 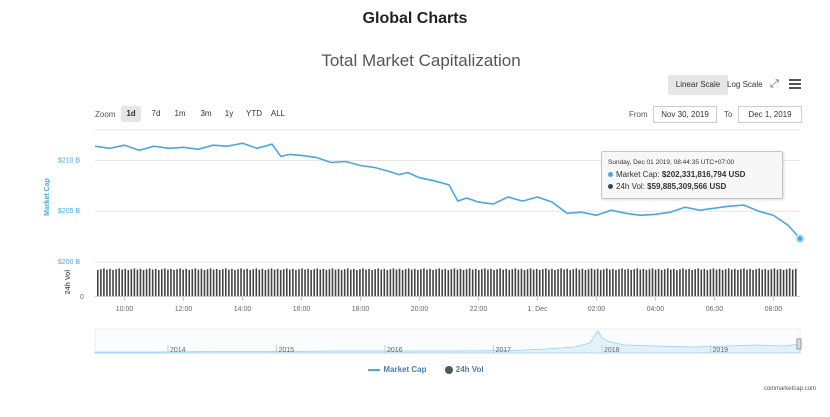 What do you see at coordinates (464, 369) in the screenshot?
I see `legend-item-volume: 24h Vol` at bounding box center [464, 369].